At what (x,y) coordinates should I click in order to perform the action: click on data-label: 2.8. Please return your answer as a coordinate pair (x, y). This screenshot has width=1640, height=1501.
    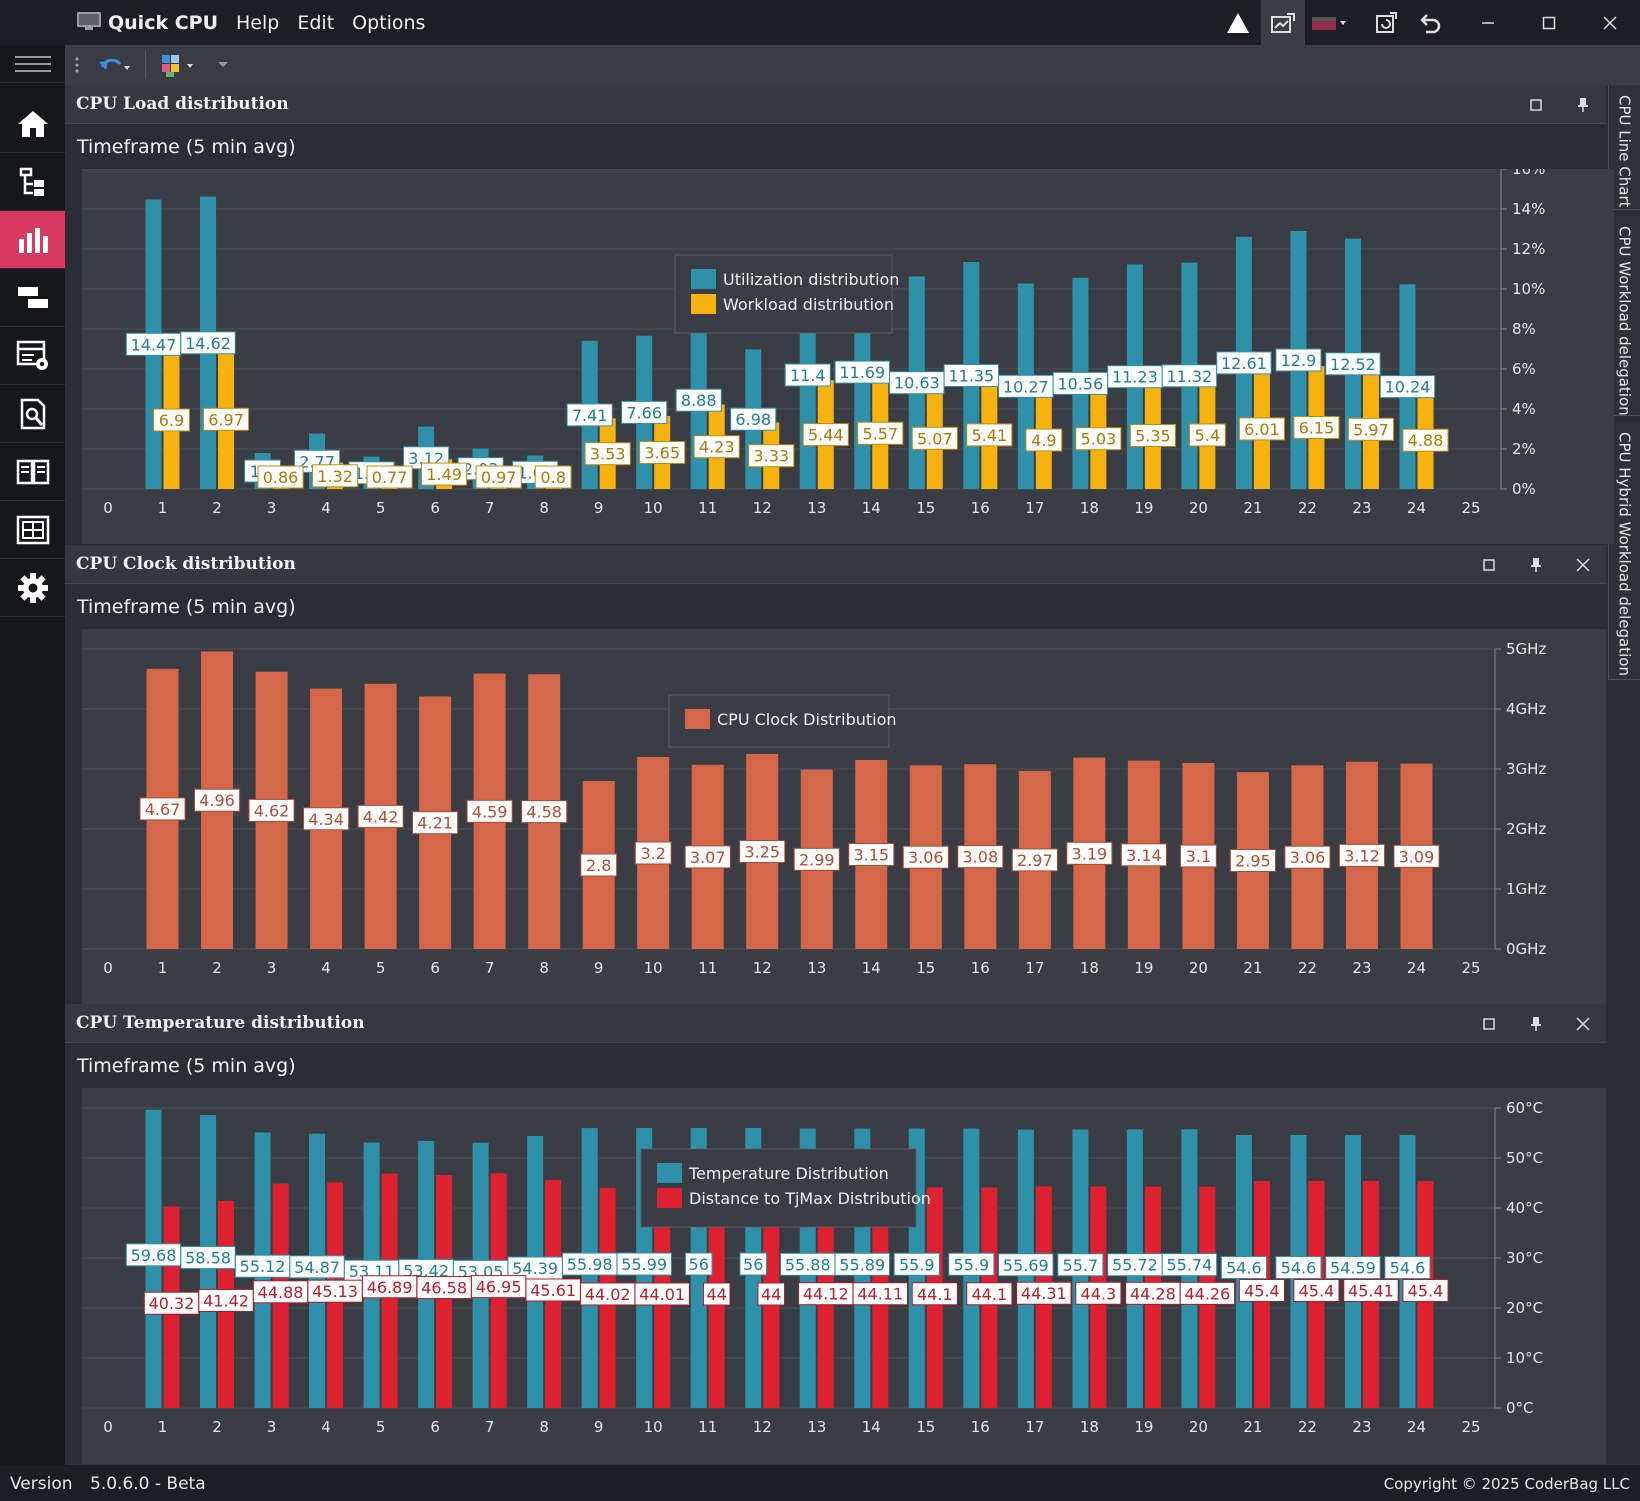
    Looking at the image, I should click on (599, 865).